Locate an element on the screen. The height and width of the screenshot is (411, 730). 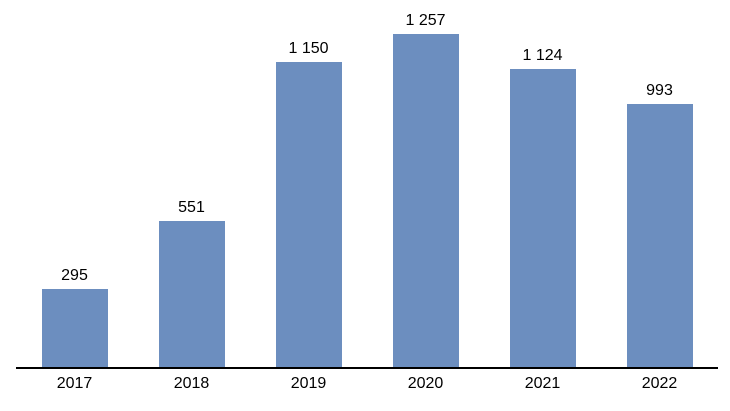
x-axis: 2017 2018 2019 2020 2021 2022 is located at coordinates (367, 383).